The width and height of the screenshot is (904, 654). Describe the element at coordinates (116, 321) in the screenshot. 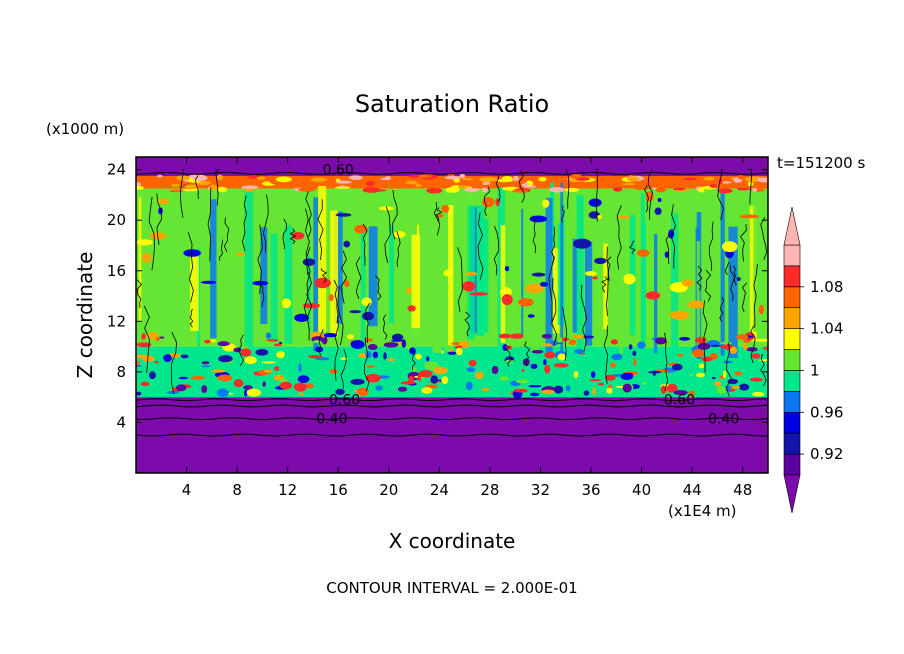

I see `y-tick-label: 12` at that location.